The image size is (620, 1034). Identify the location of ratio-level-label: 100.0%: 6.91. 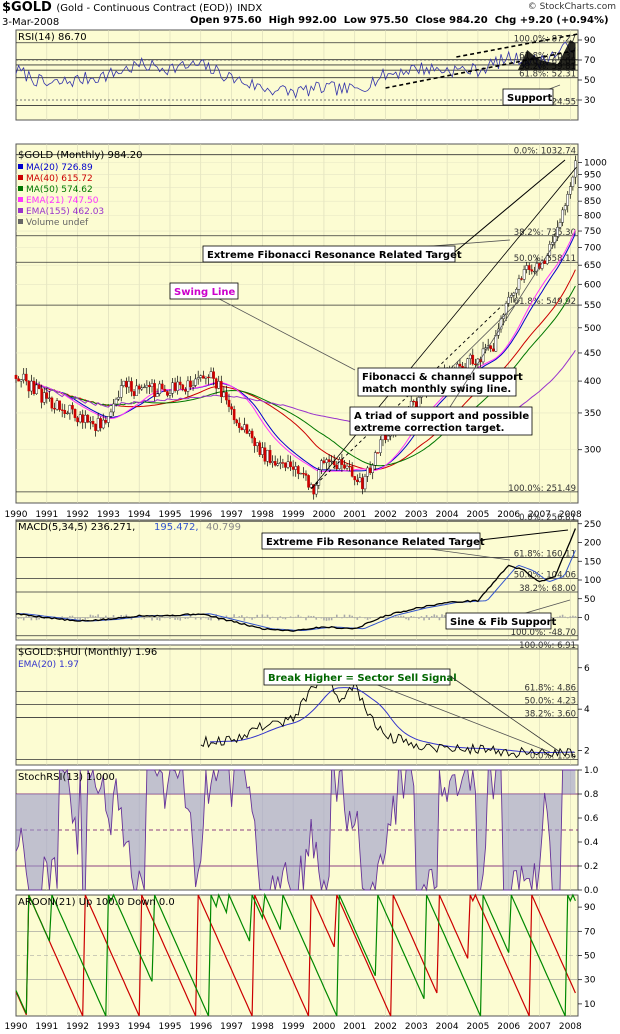
(547, 646).